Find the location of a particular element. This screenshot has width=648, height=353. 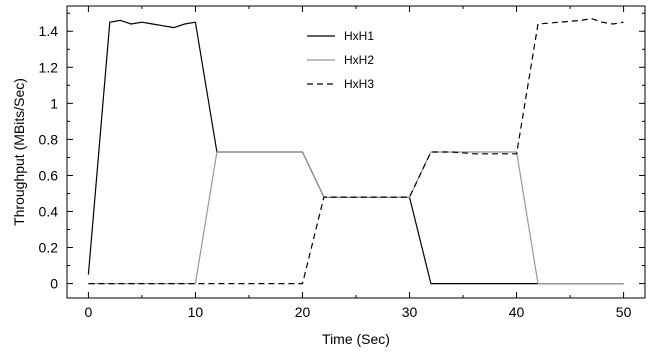

x-tick-label: 20 is located at coordinates (303, 312).